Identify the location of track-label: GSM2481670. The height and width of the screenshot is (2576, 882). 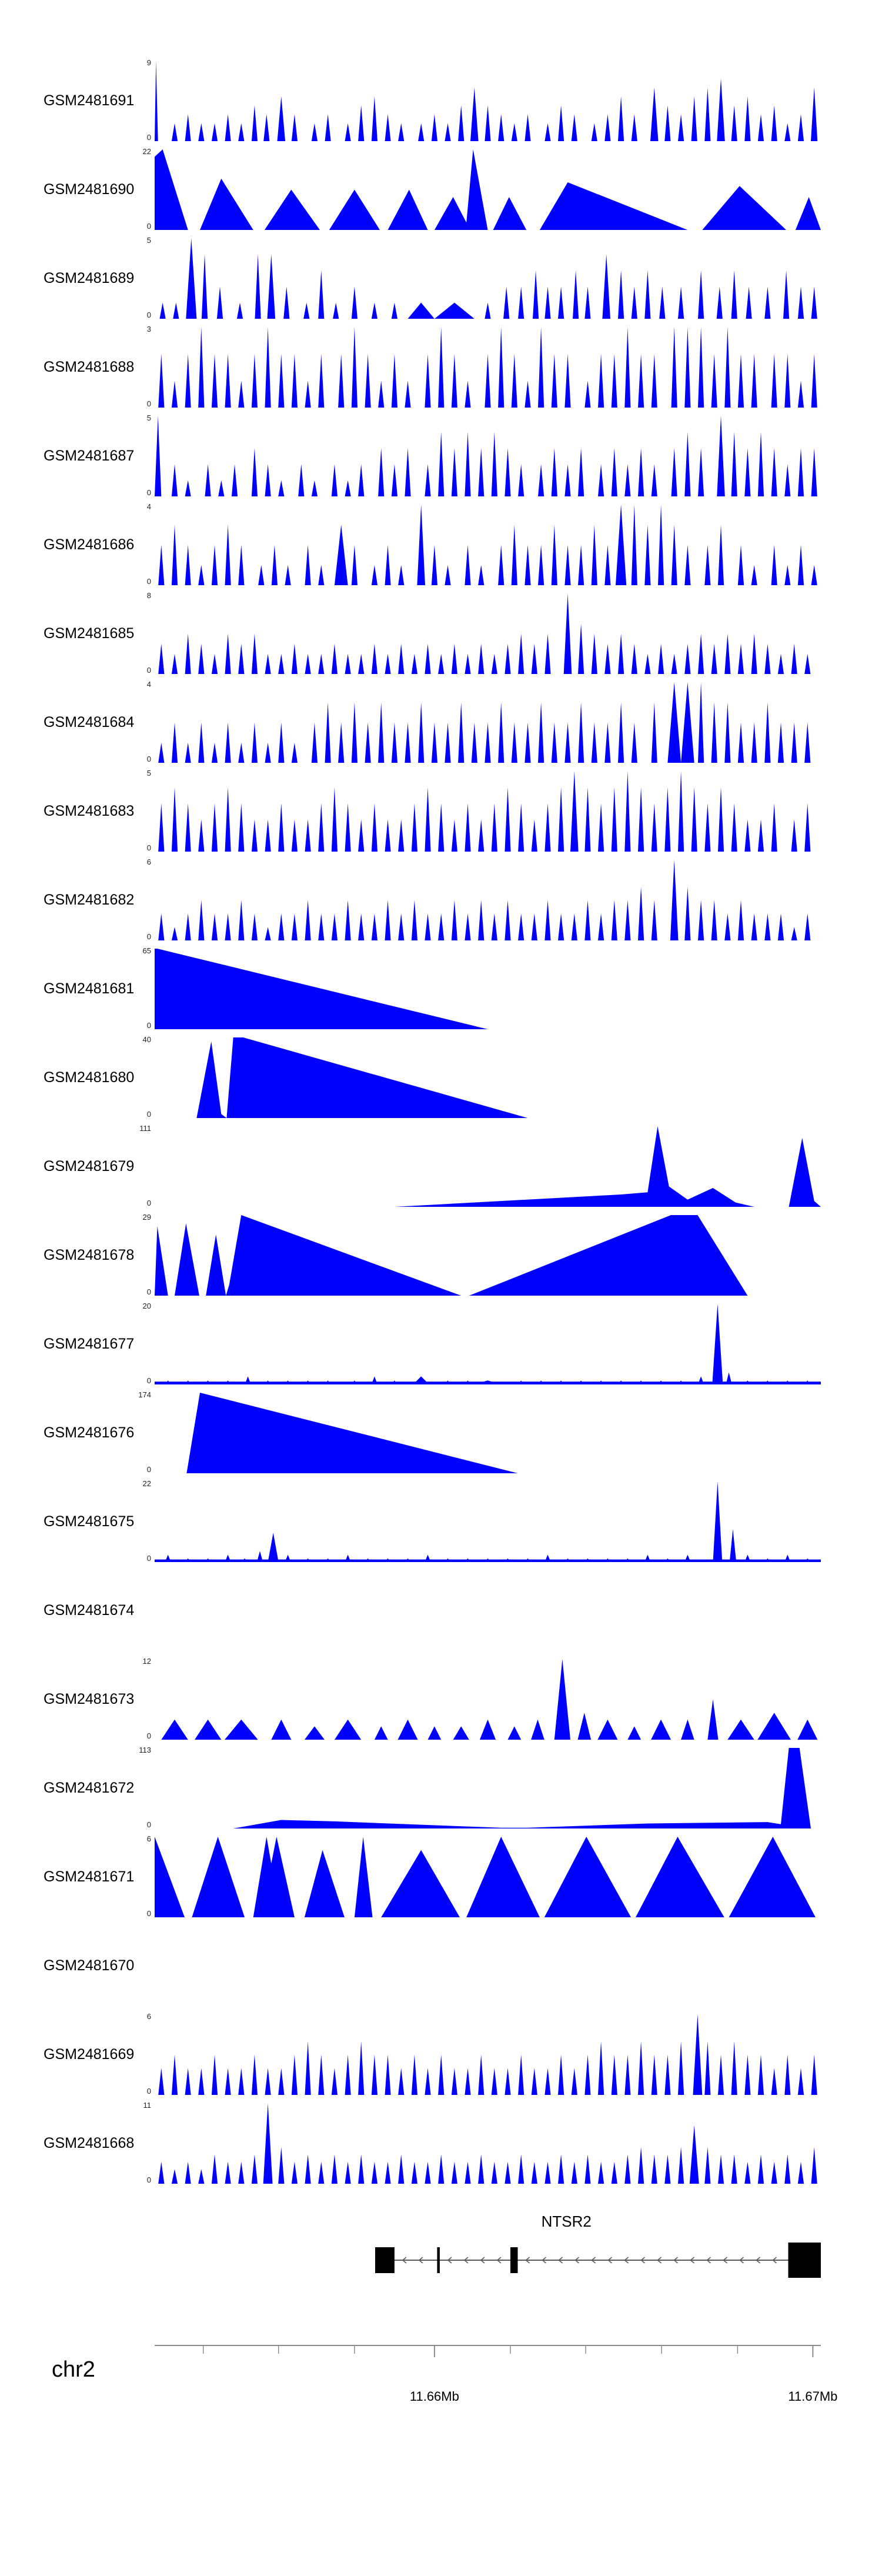
(89, 1965).